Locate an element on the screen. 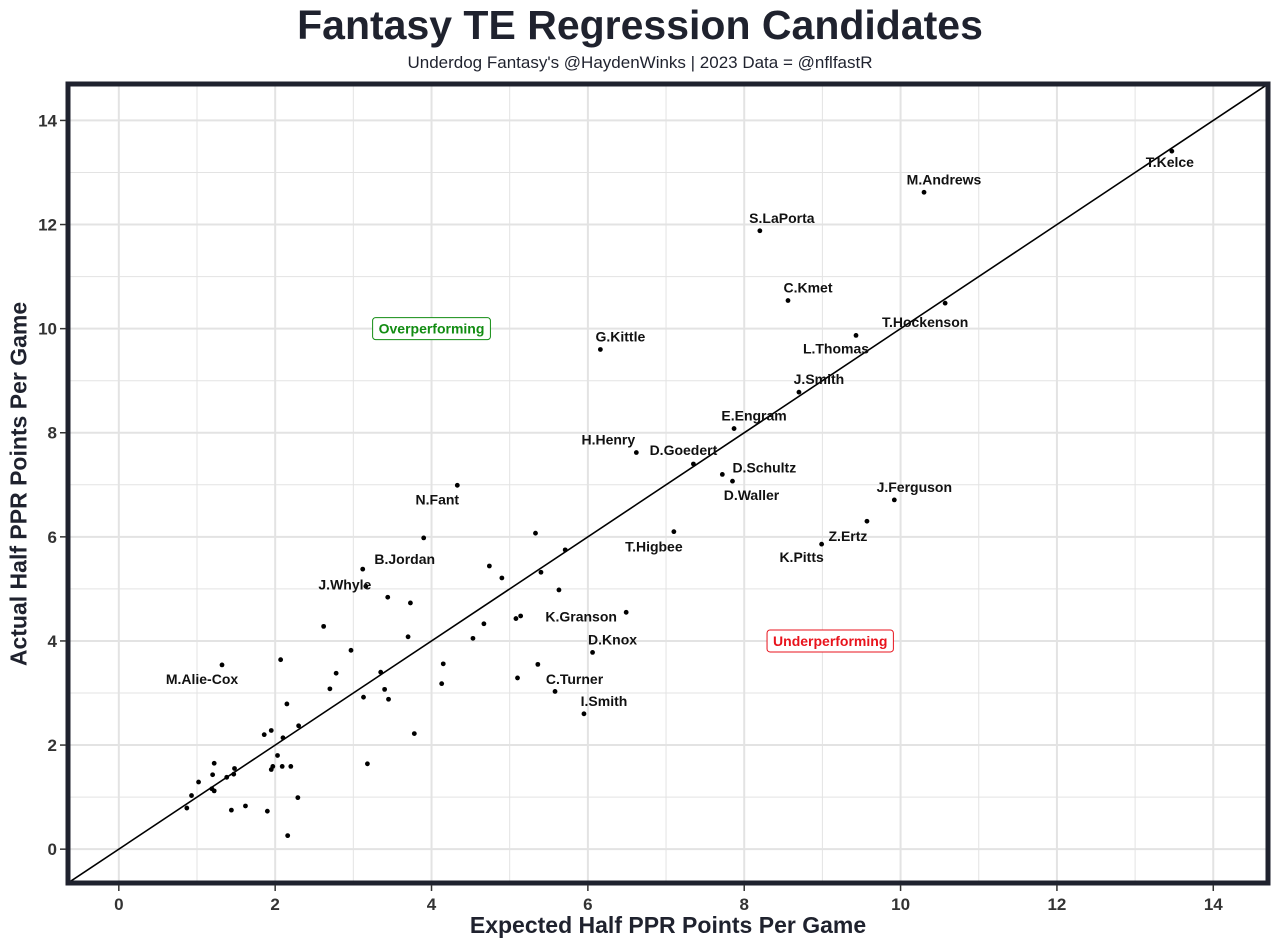 This screenshot has height=949, width=1280. point-label: H.Henry is located at coordinates (608, 440).